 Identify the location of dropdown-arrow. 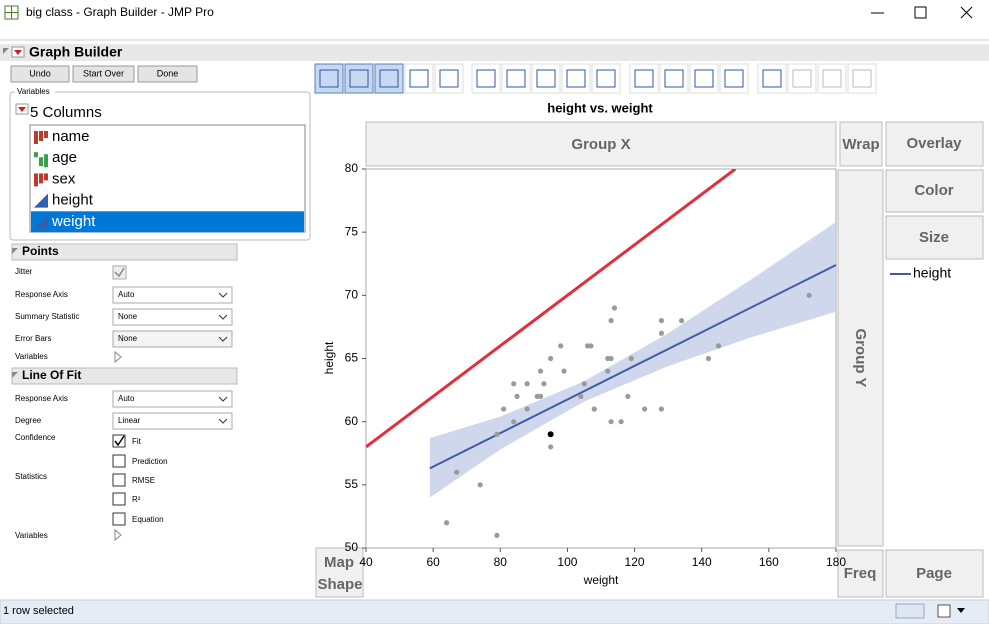
(223, 399).